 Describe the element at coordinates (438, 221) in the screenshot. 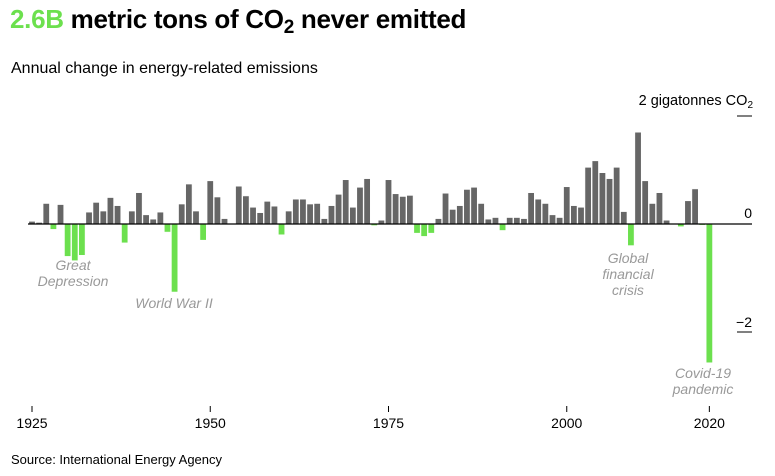

I see `bar-1982` at that location.